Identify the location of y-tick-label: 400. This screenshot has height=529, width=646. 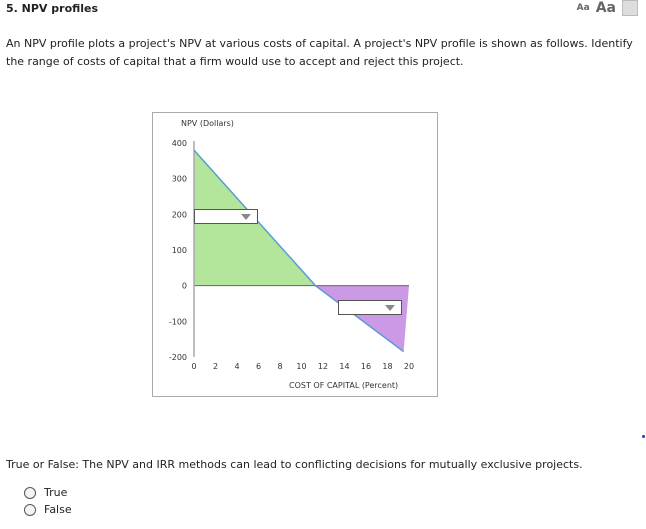
(179, 143).